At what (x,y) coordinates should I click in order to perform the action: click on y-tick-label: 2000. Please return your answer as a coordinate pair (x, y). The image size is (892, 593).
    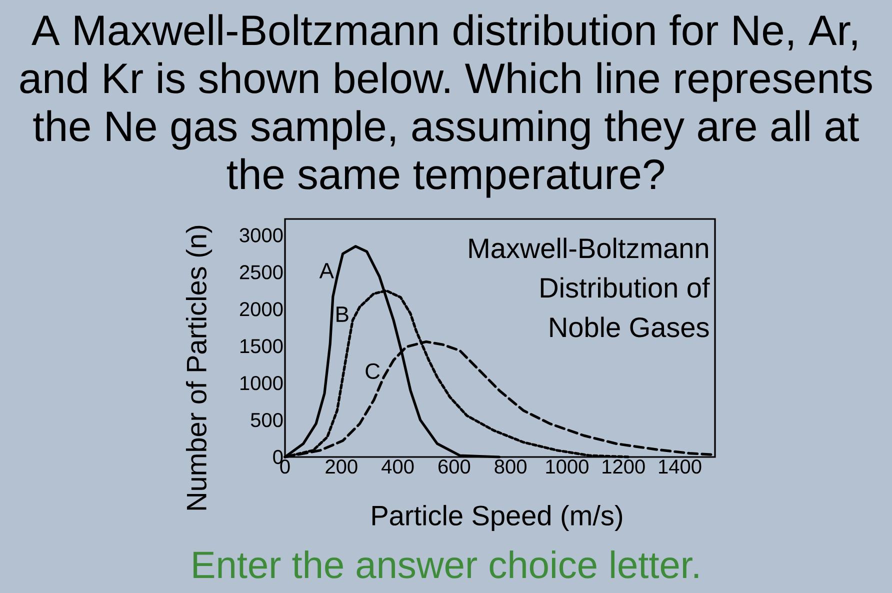
    Looking at the image, I should click on (261, 309).